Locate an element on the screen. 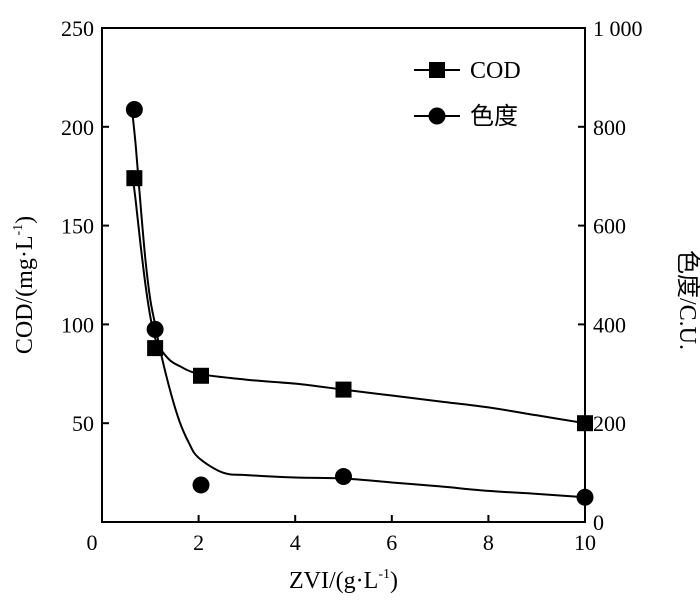  x-tick-label: 6 is located at coordinates (391, 542).